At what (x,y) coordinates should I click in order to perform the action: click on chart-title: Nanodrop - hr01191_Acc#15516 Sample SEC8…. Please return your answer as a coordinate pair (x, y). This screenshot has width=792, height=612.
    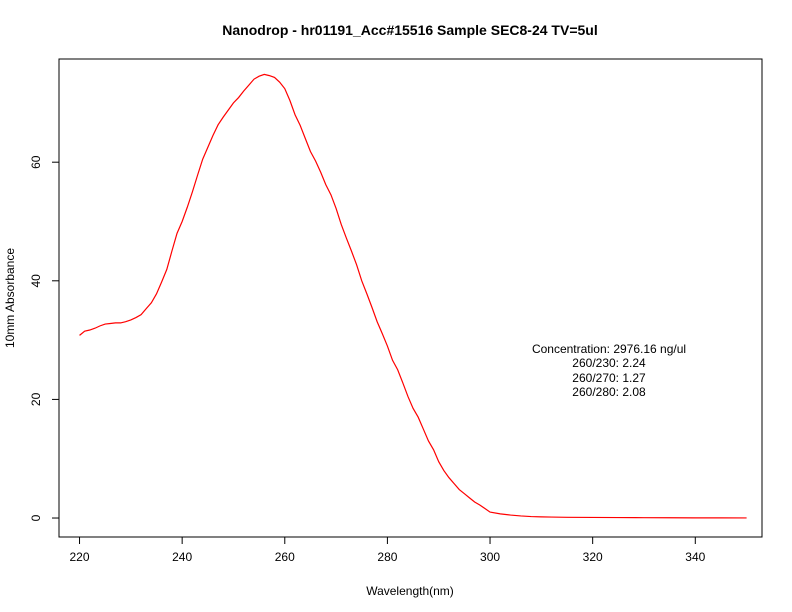
    Looking at the image, I should click on (409, 30).